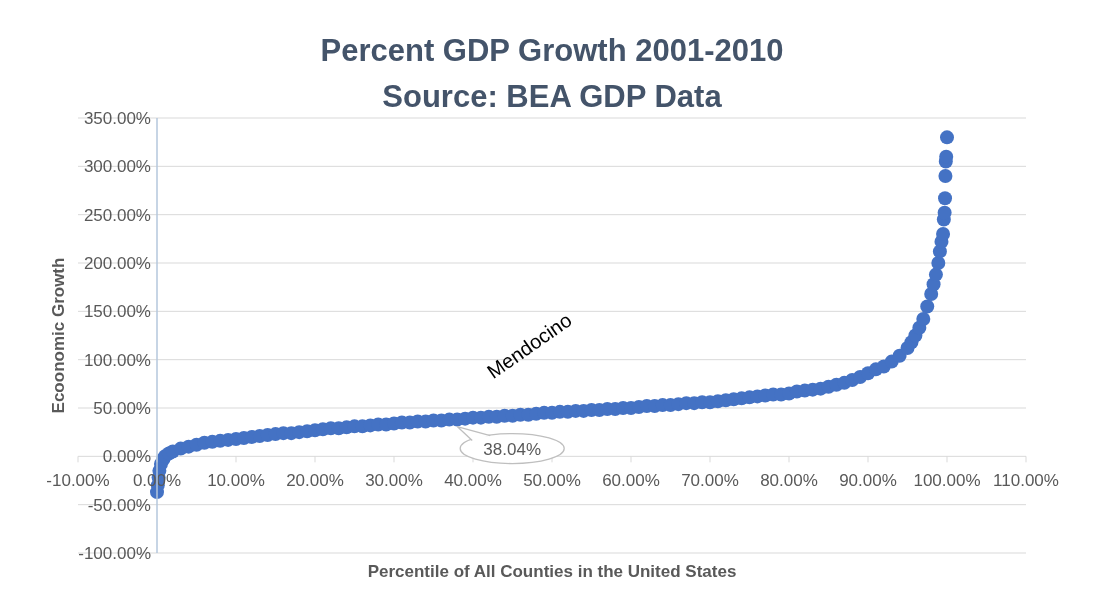 The height and width of the screenshot is (594, 1094). What do you see at coordinates (552, 51) in the screenshot?
I see `chart-title: Percent GDP Growth 2001-2010` at bounding box center [552, 51].